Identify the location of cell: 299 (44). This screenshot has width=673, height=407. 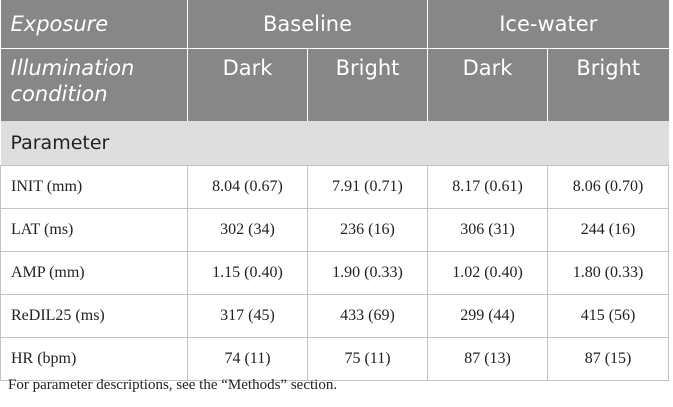
(488, 316).